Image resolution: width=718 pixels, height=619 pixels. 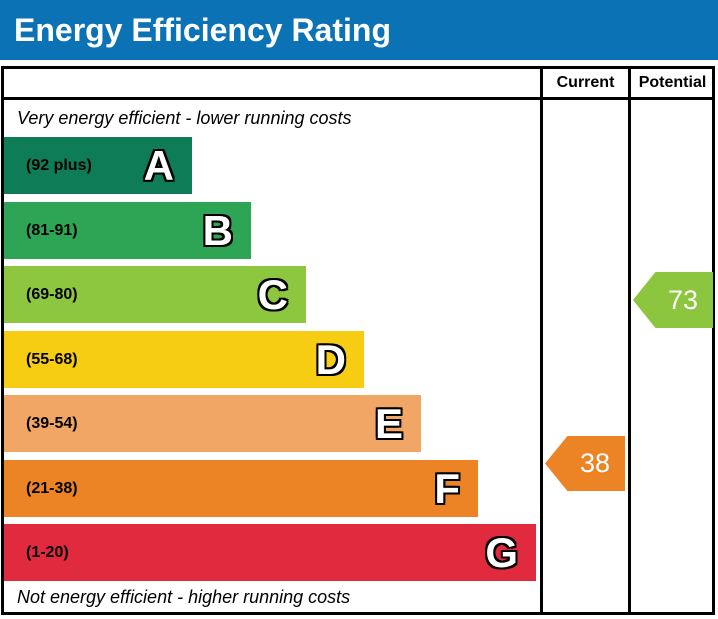 What do you see at coordinates (270, 552) in the screenshot?
I see `band-g: (1-20) G` at bounding box center [270, 552].